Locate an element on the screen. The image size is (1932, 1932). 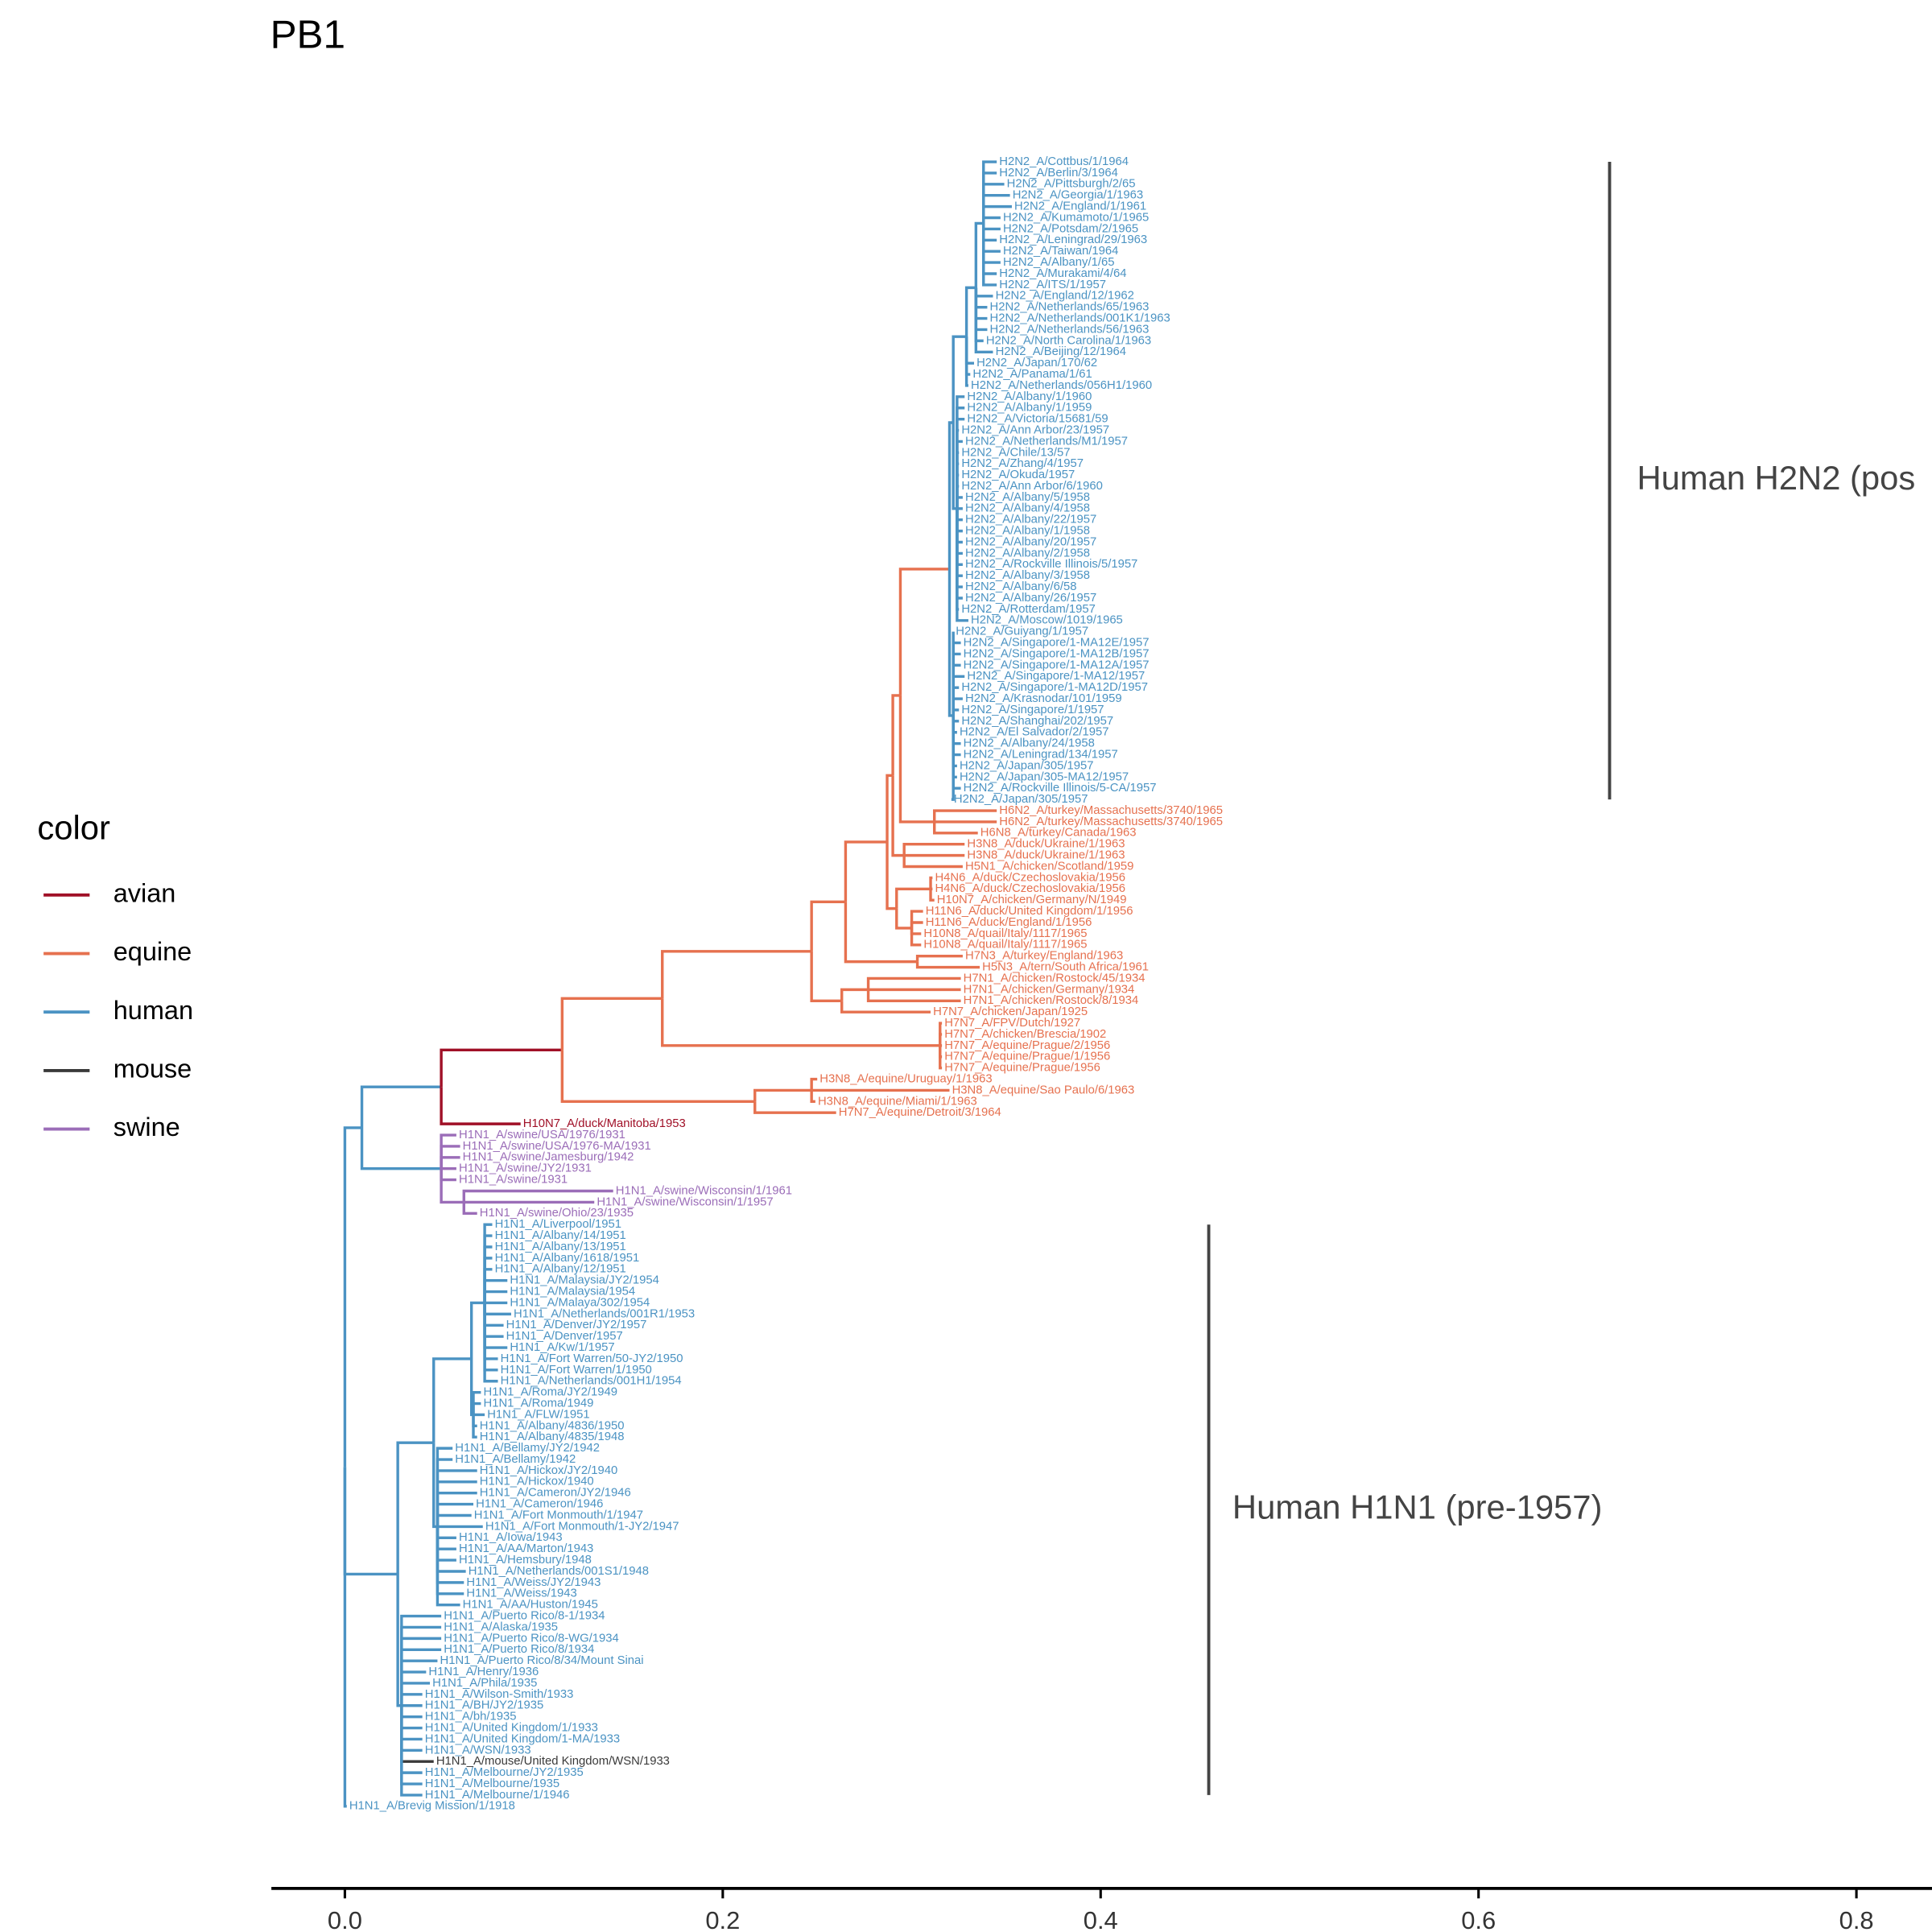
tip-label: H2N2_A/Beijing/12/1964 is located at coordinates (1061, 351).